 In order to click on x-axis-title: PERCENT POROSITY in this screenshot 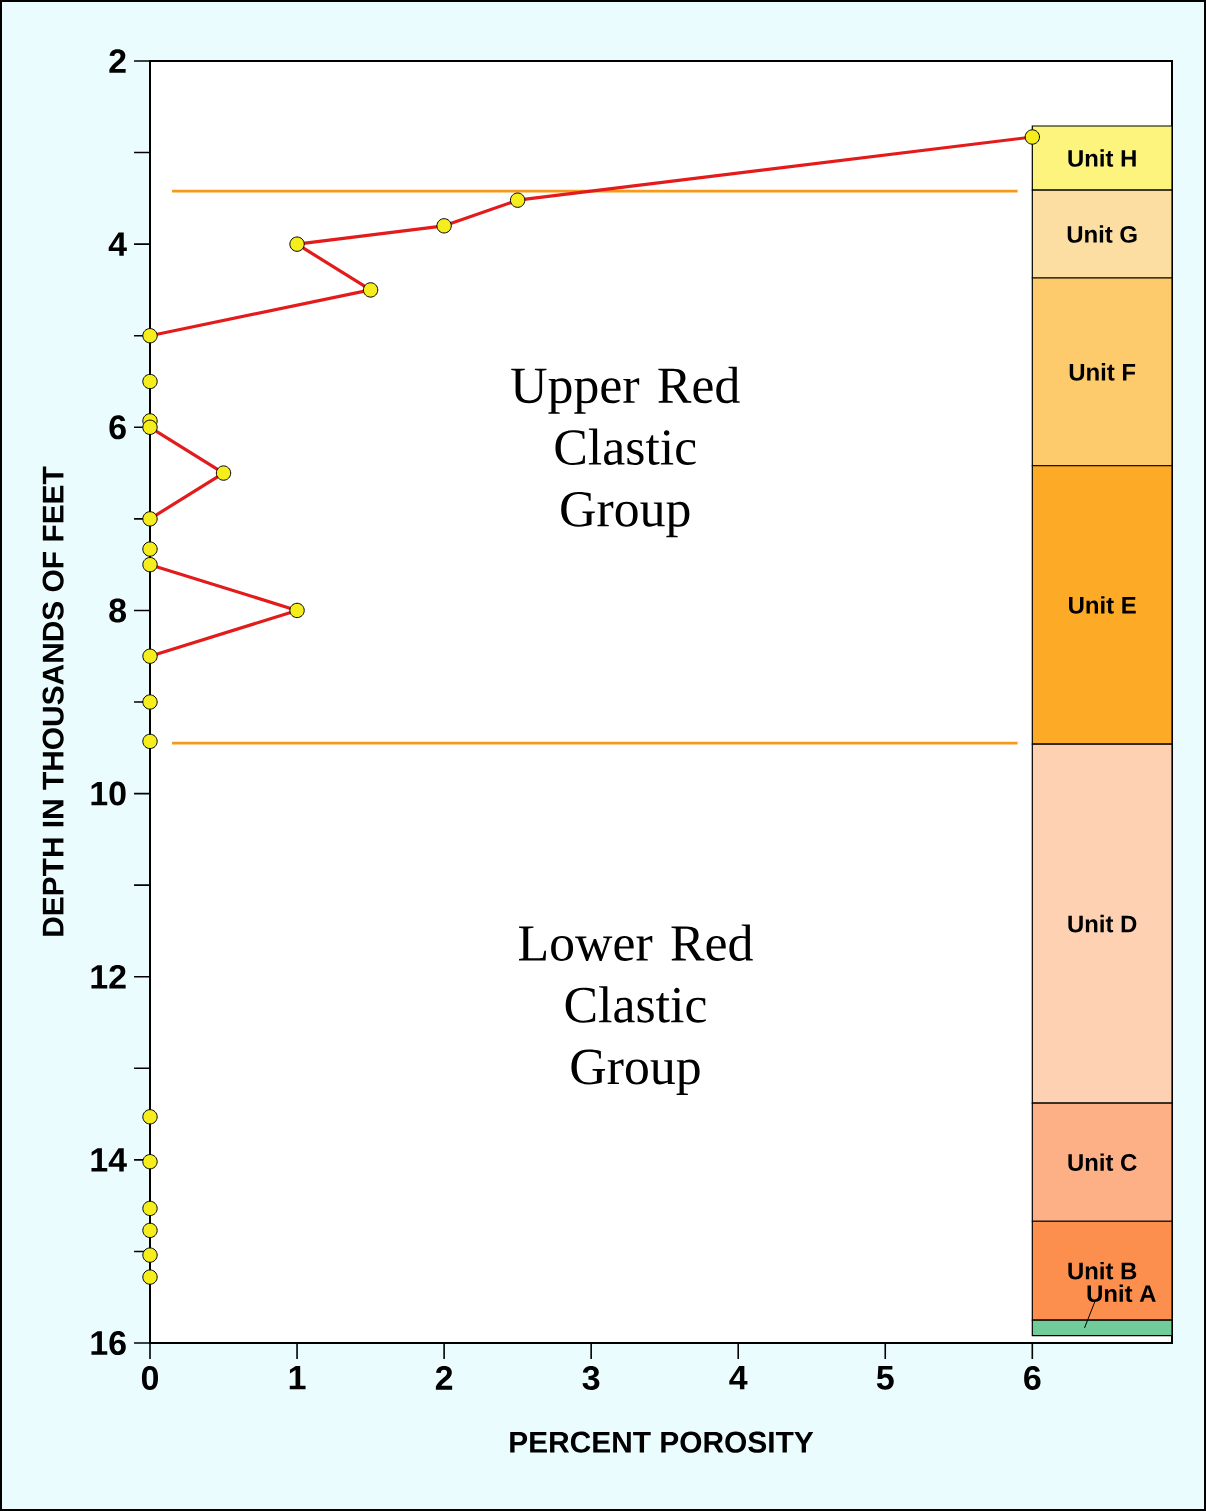, I will do `click(662, 1442)`.